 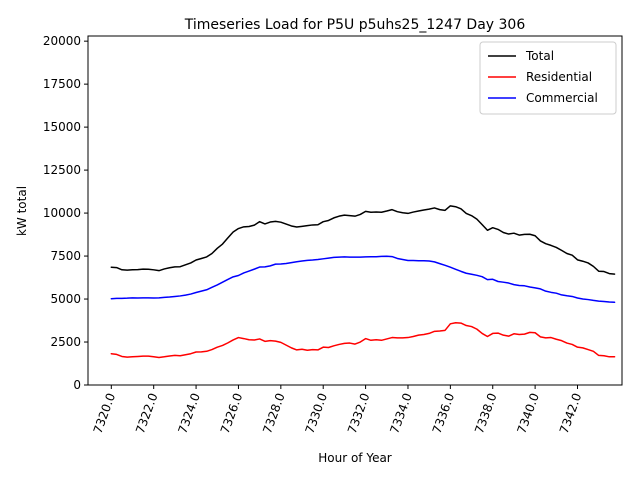 What do you see at coordinates (22, 211) in the screenshot?
I see `y-axis-label: kW total` at bounding box center [22, 211].